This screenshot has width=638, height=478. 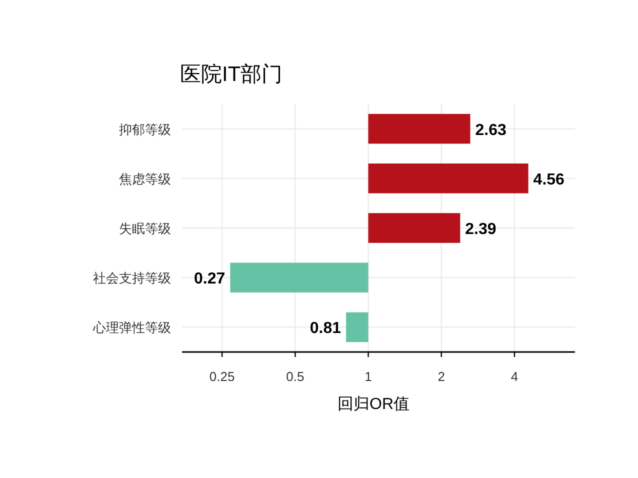 What do you see at coordinates (231, 74) in the screenshot?
I see `chart-title: 医院IT部门` at bounding box center [231, 74].